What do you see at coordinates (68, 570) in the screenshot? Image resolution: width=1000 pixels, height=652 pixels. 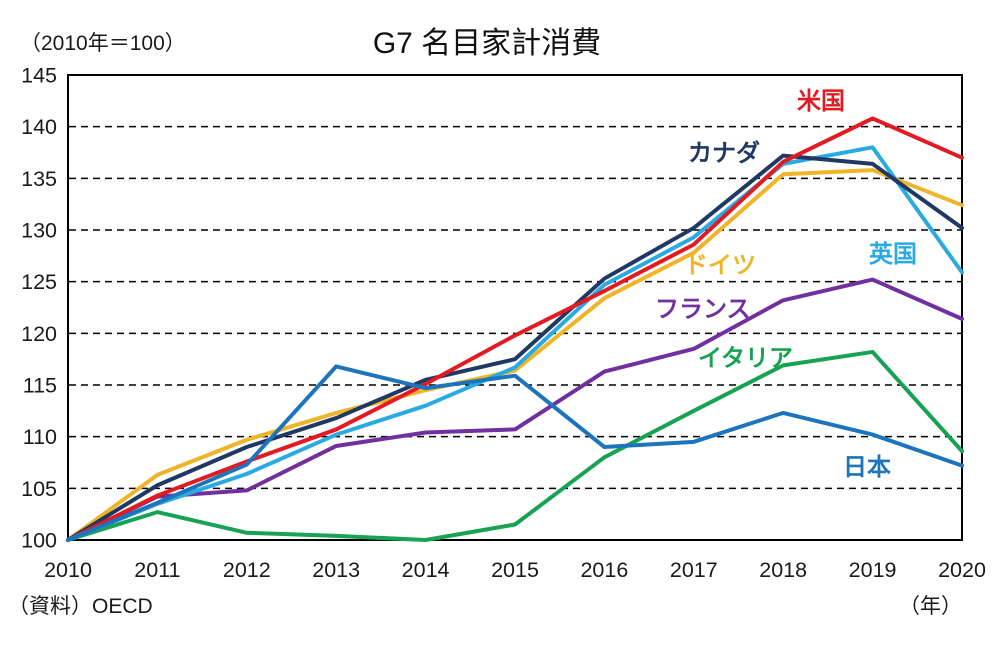 I see `x-tick-2010: 2010` at bounding box center [68, 570].